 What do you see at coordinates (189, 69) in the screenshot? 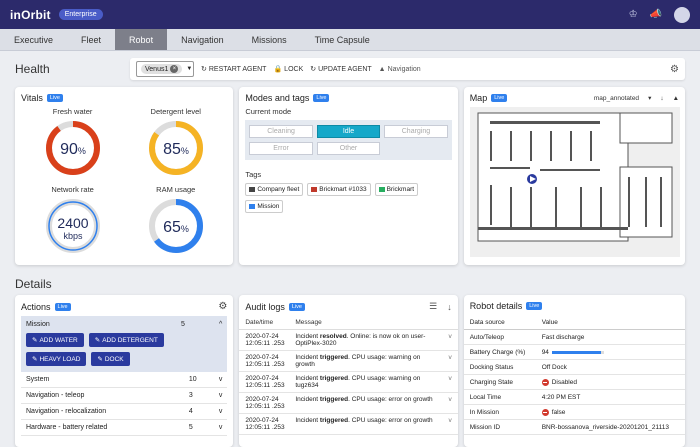
I see `chevron-down-icon: ▼` at bounding box center [189, 69].